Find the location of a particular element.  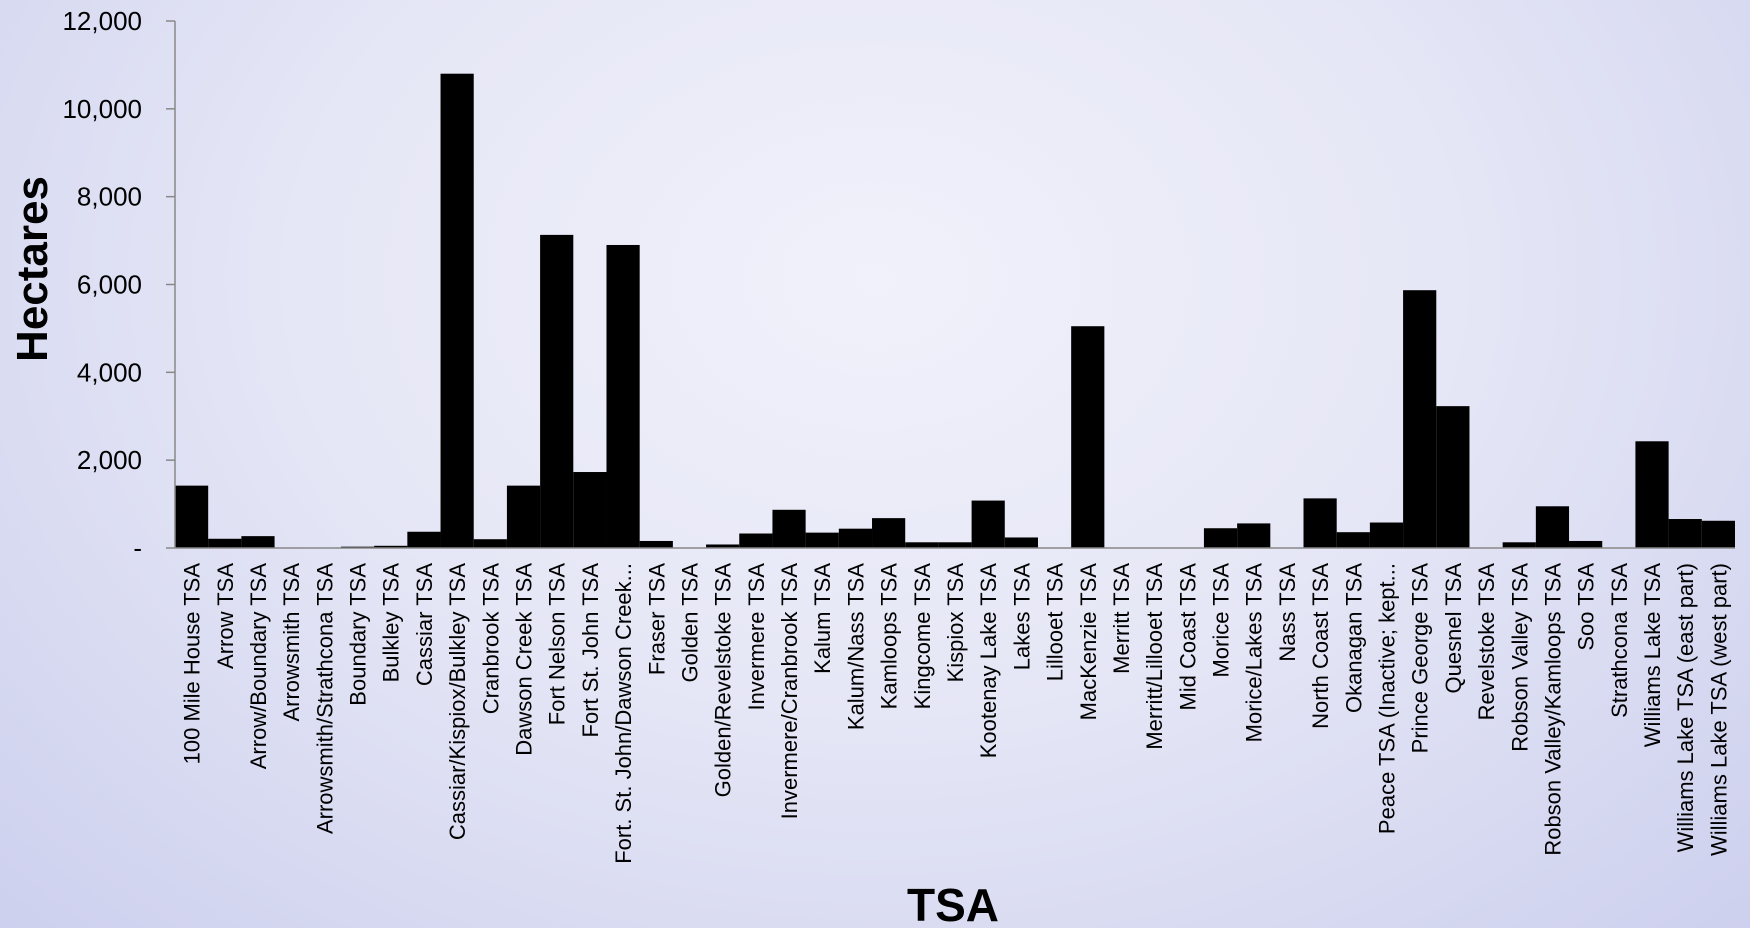

x-tick-label: Boundary TSA is located at coordinates (358, 634).